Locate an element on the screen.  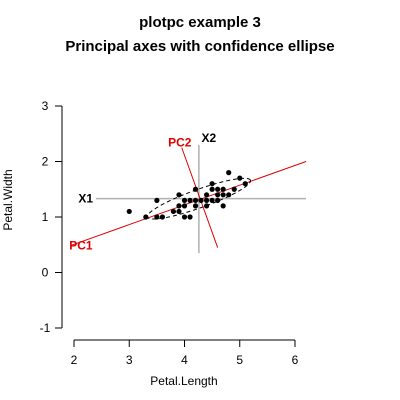
principal-axis-pc1 is located at coordinates (189, 203).